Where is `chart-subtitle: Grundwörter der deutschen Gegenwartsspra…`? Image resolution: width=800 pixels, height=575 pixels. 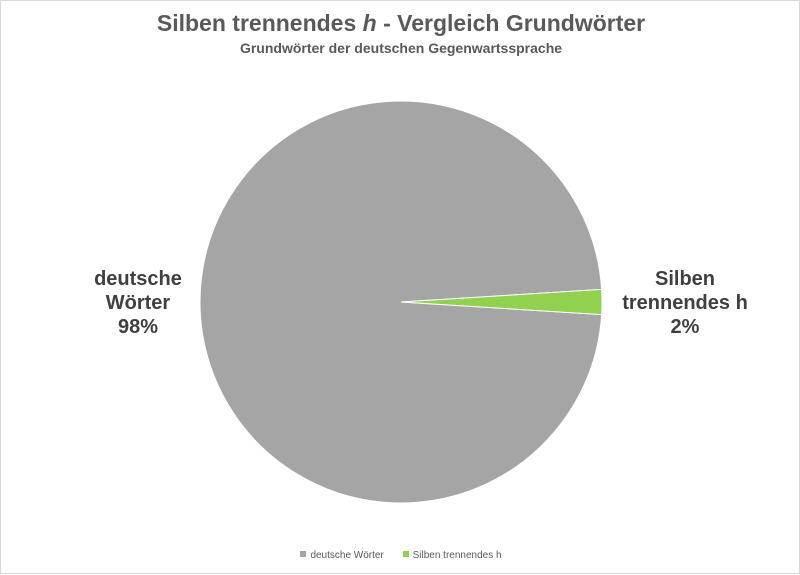
chart-subtitle: Grundwörter der deutschen Gegenwartsspra… is located at coordinates (401, 48).